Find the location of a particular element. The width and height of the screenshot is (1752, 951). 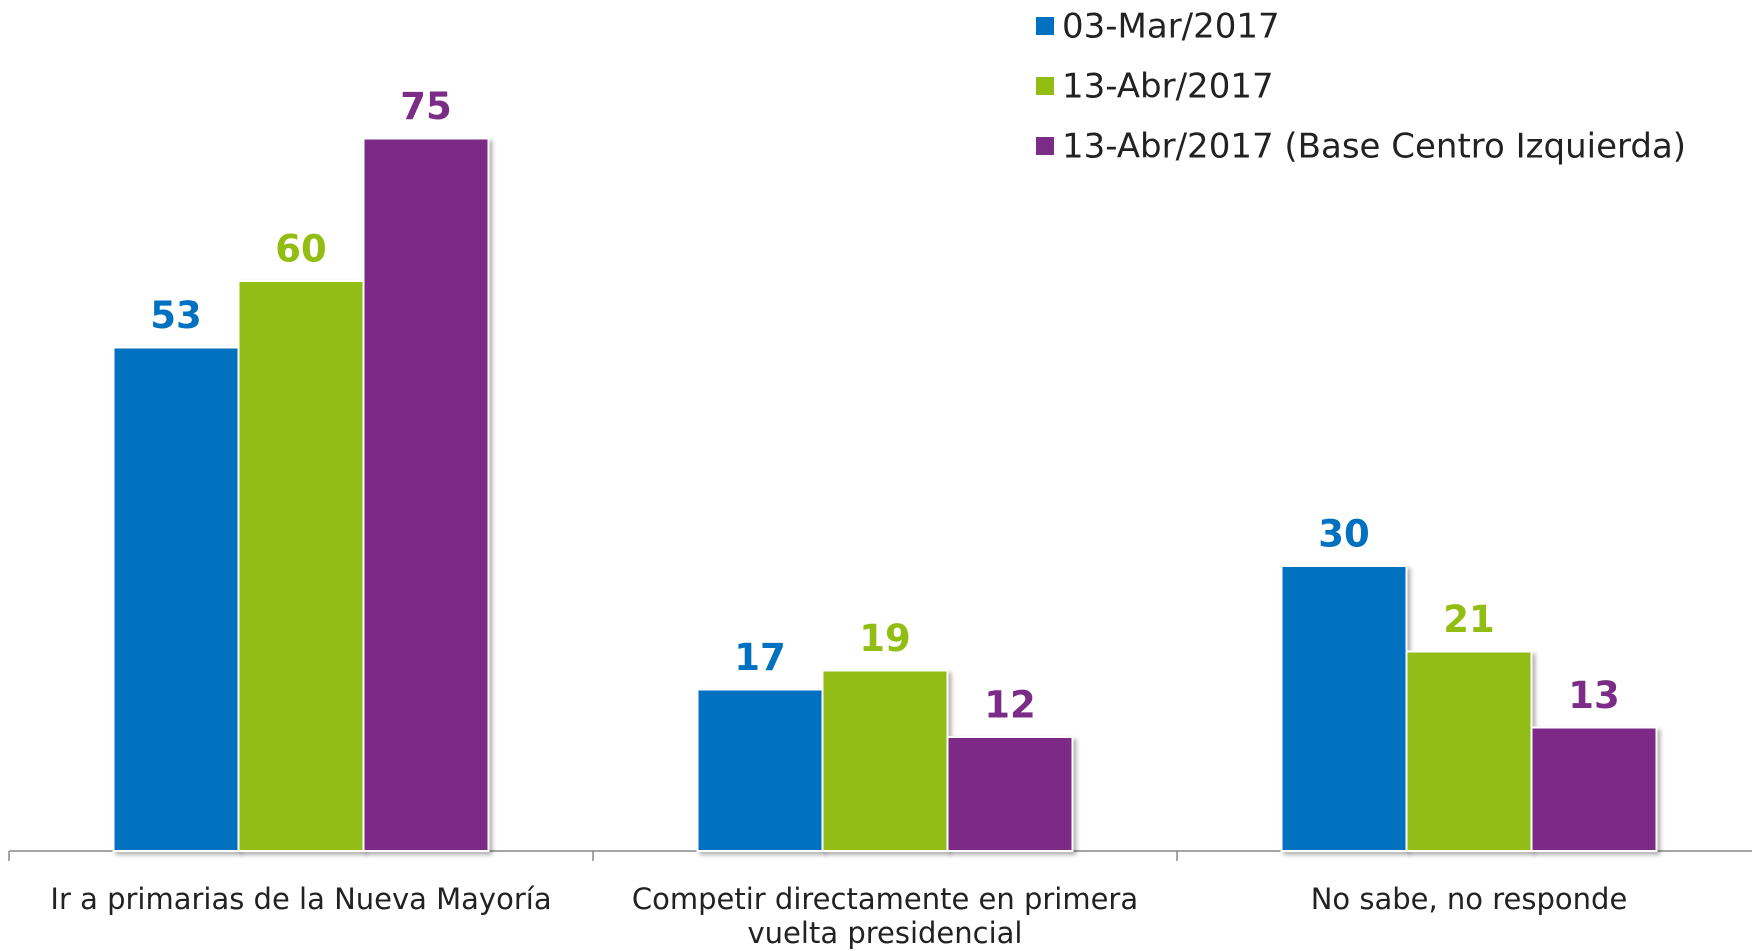

value-label: 19 is located at coordinates (885, 638).